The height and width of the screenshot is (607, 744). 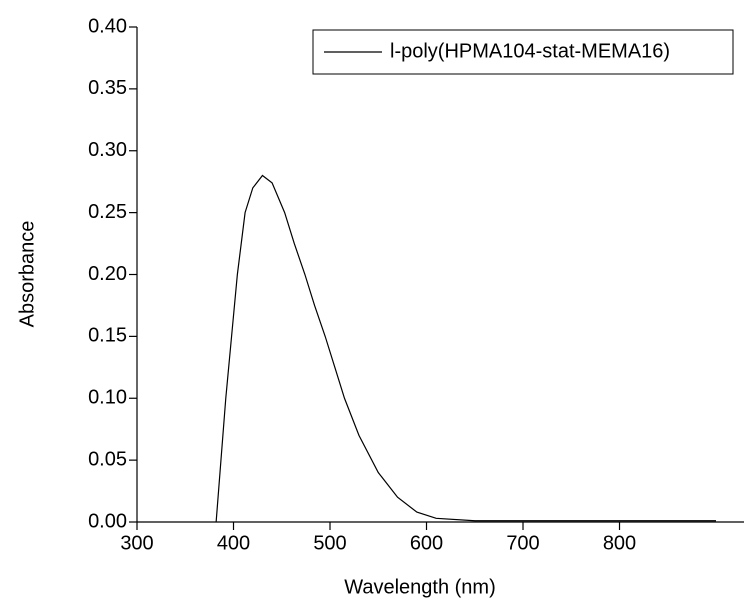 I want to click on x-tick-label: 700, so click(x=522, y=543).